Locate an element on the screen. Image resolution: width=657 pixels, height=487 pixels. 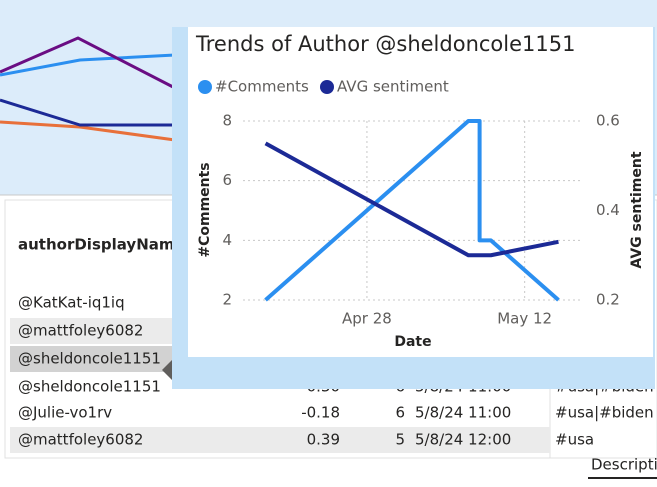
table-cell: #usa|#biden is located at coordinates (604, 413).